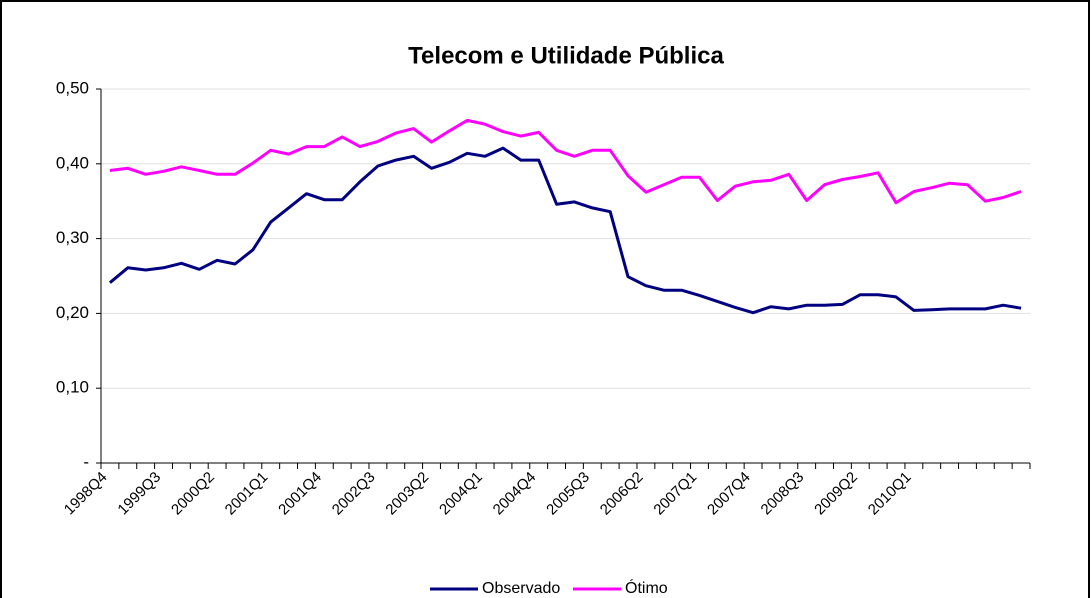  Describe the element at coordinates (86, 461) in the screenshot. I see `y-tick-label: -` at that location.